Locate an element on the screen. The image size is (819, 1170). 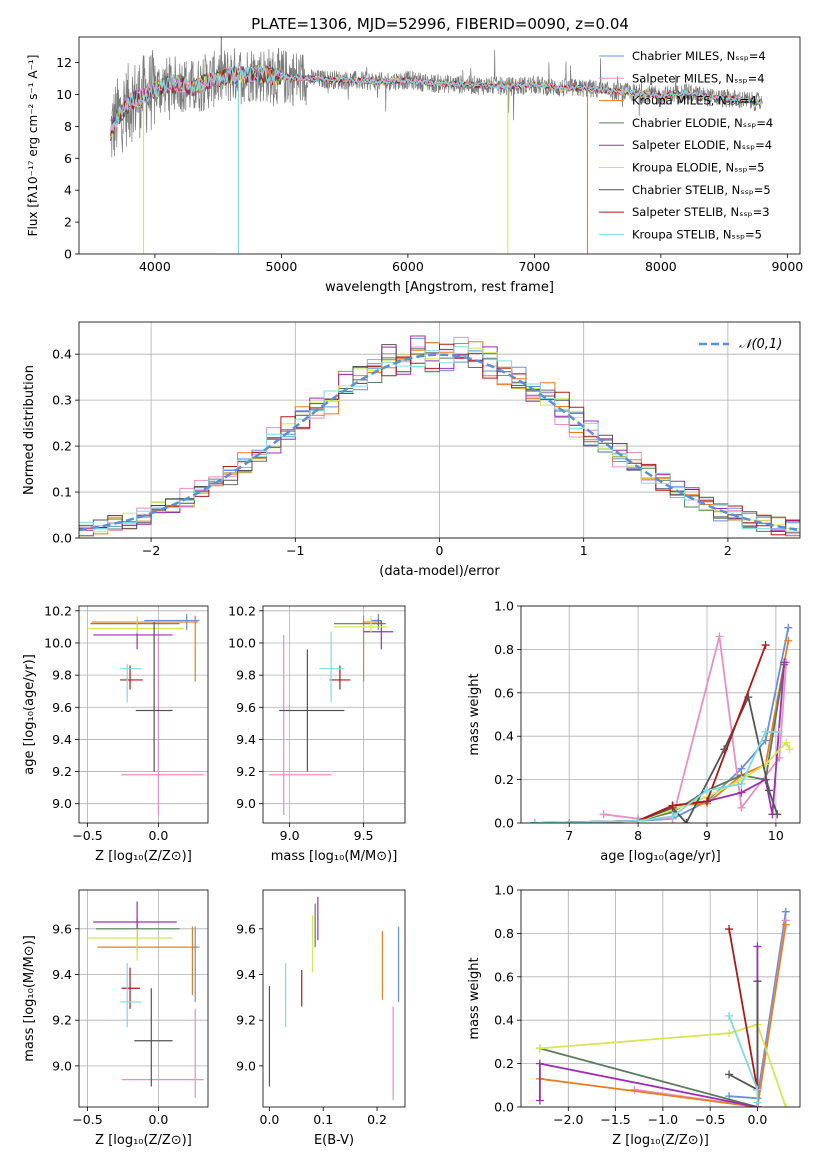
y-tick-label: 0.8 is located at coordinates (504, 649).